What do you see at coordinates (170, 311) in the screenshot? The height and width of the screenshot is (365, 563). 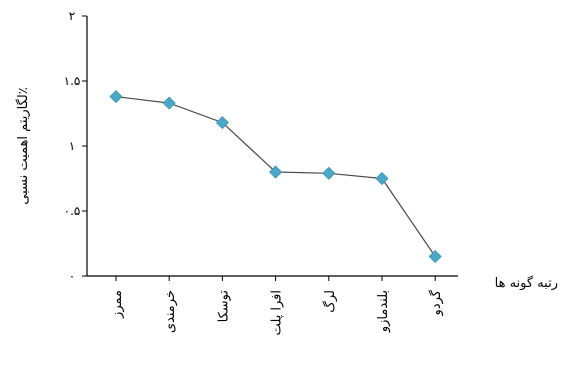 I see `x-tick-label: خرمندی` at bounding box center [170, 311].